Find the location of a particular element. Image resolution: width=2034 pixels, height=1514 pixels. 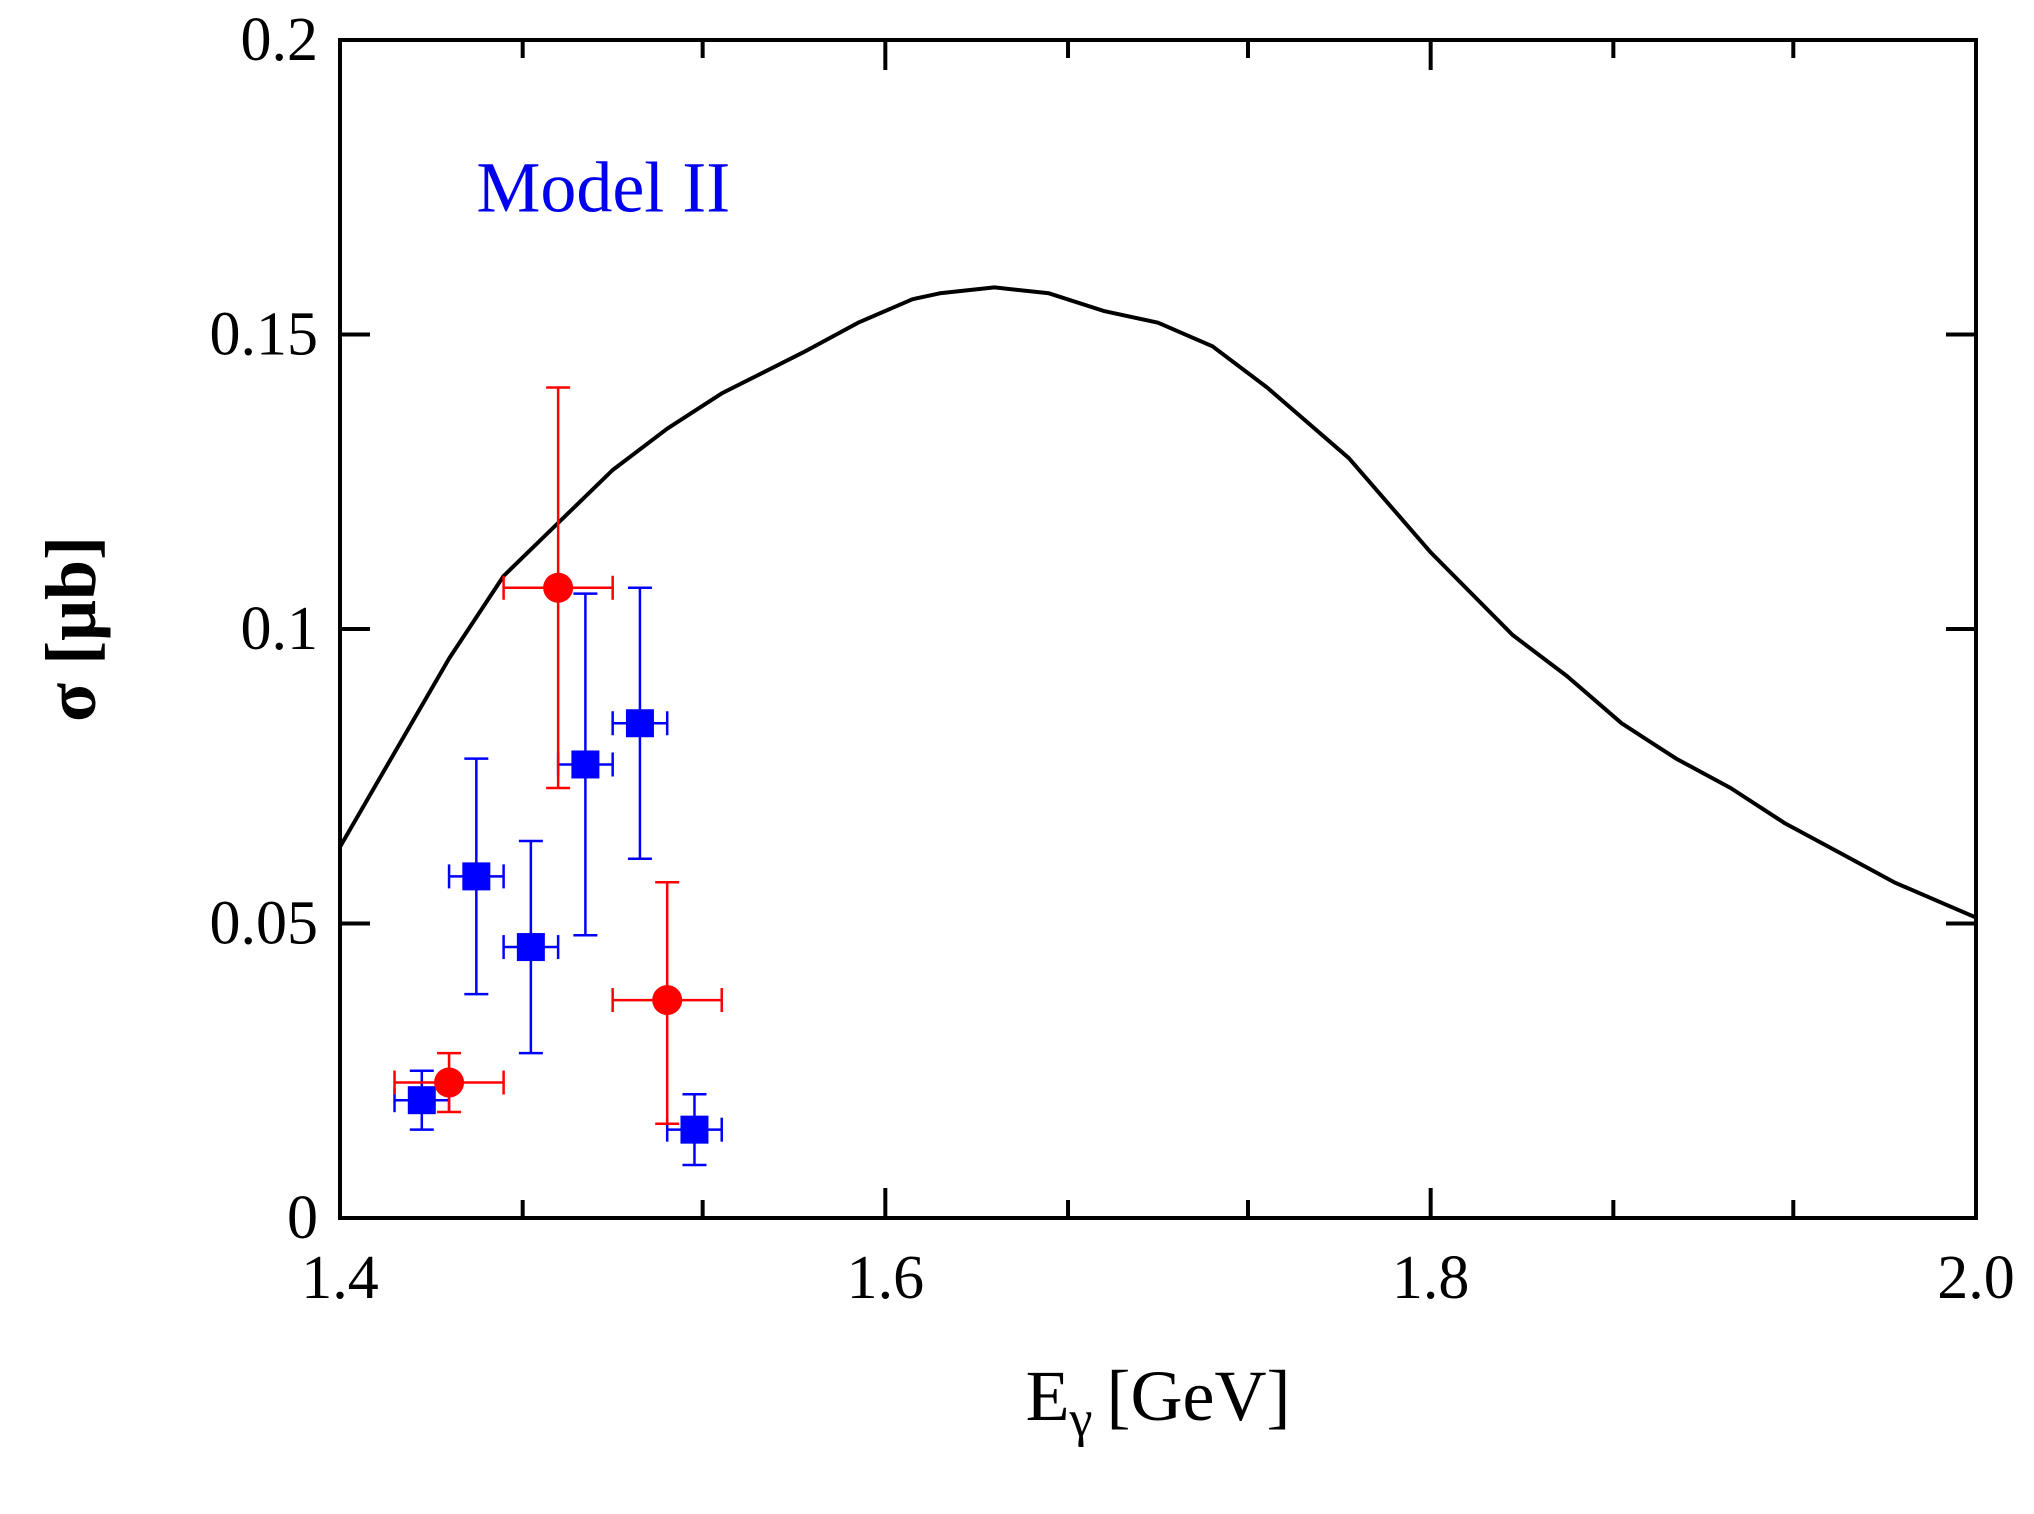

y-tick-label: 0.1 is located at coordinates (280, 629).